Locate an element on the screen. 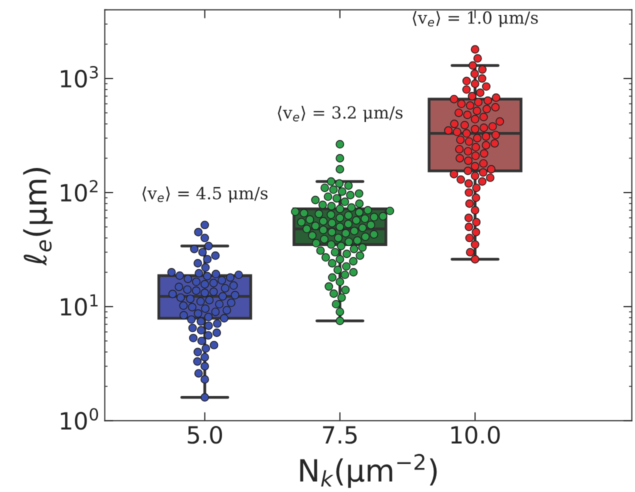 The width and height of the screenshot is (635, 492). y-tick-label: 10$^{2}$ is located at coordinates (79, 191).